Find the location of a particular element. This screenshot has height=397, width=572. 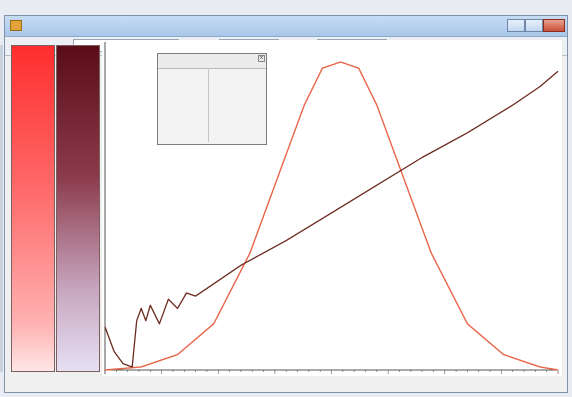

minimize-button is located at coordinates (516, 25).